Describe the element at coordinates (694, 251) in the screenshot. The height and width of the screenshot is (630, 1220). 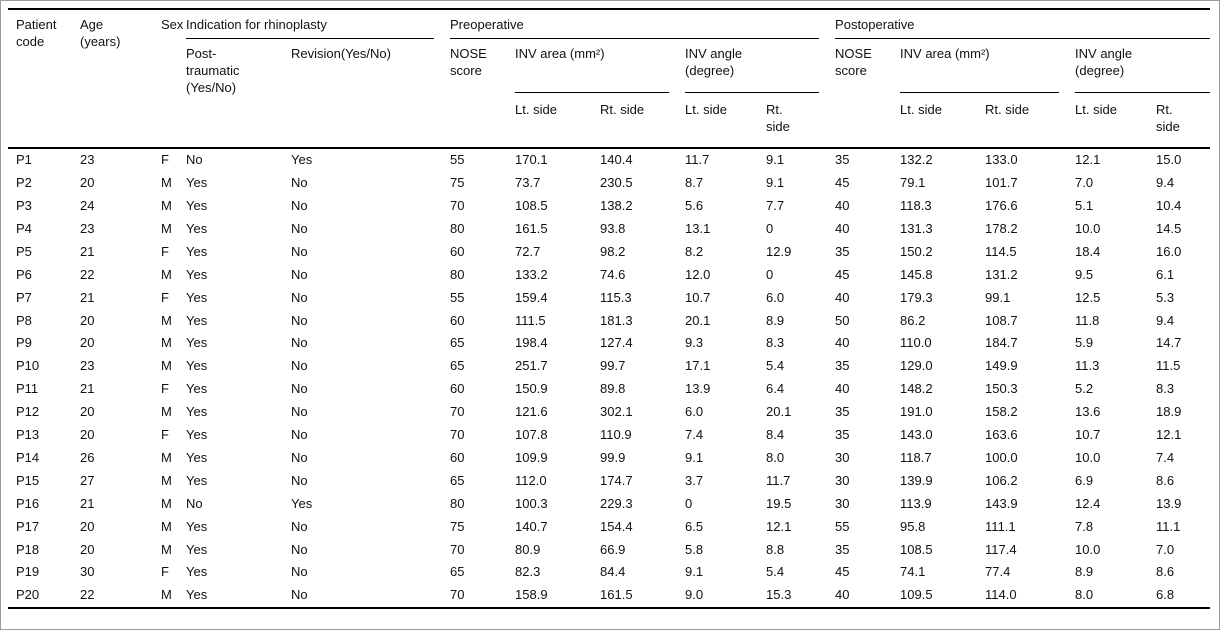
I see `table-cell: 8.2` at that location.